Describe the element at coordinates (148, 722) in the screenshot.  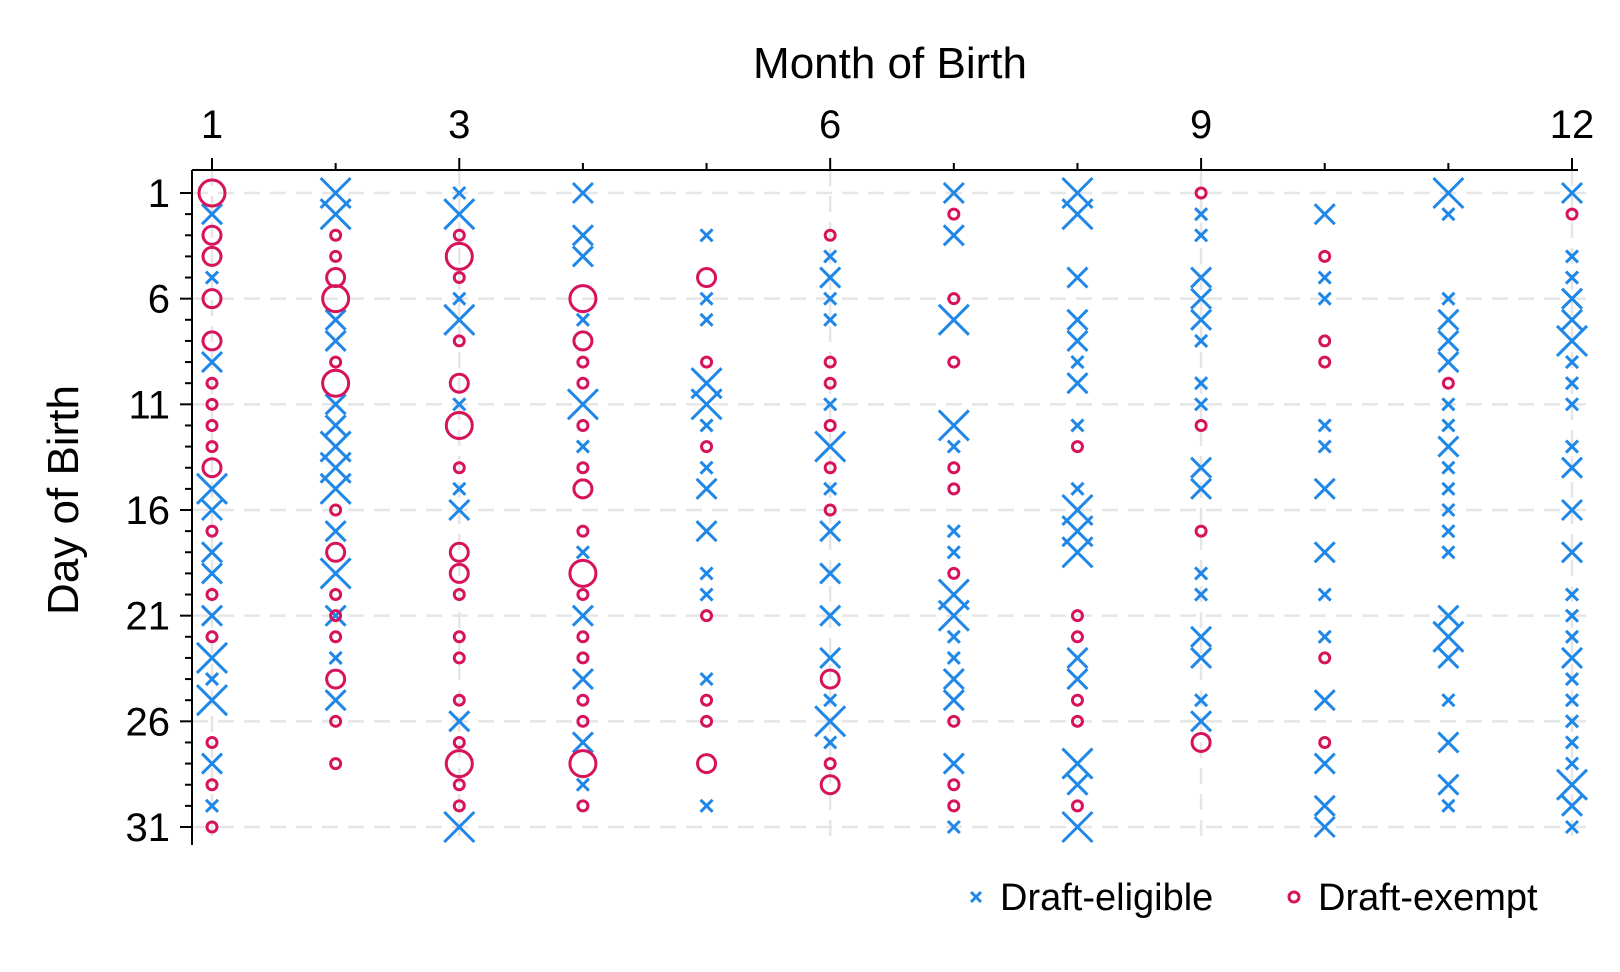
I see `y-tick-label: 26` at that location.